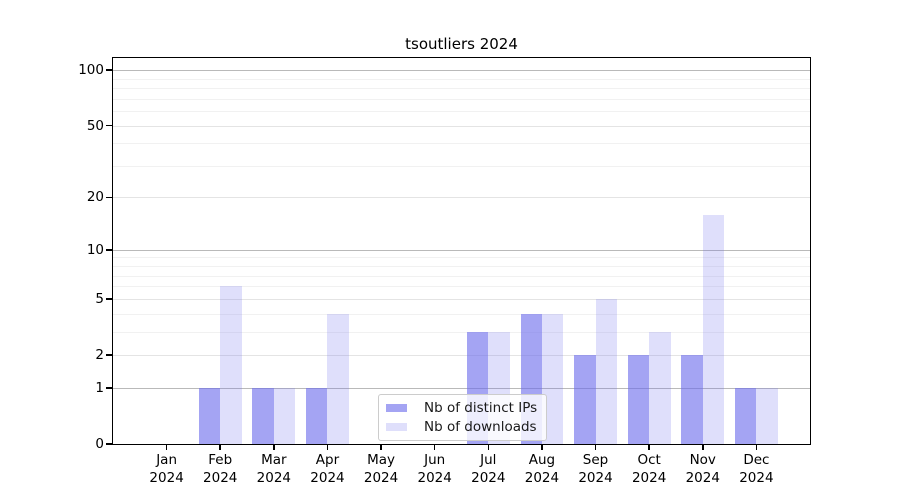 The image size is (900, 500). Describe the element at coordinates (338, 378) in the screenshot. I see `bar-downloads-apr` at that location.